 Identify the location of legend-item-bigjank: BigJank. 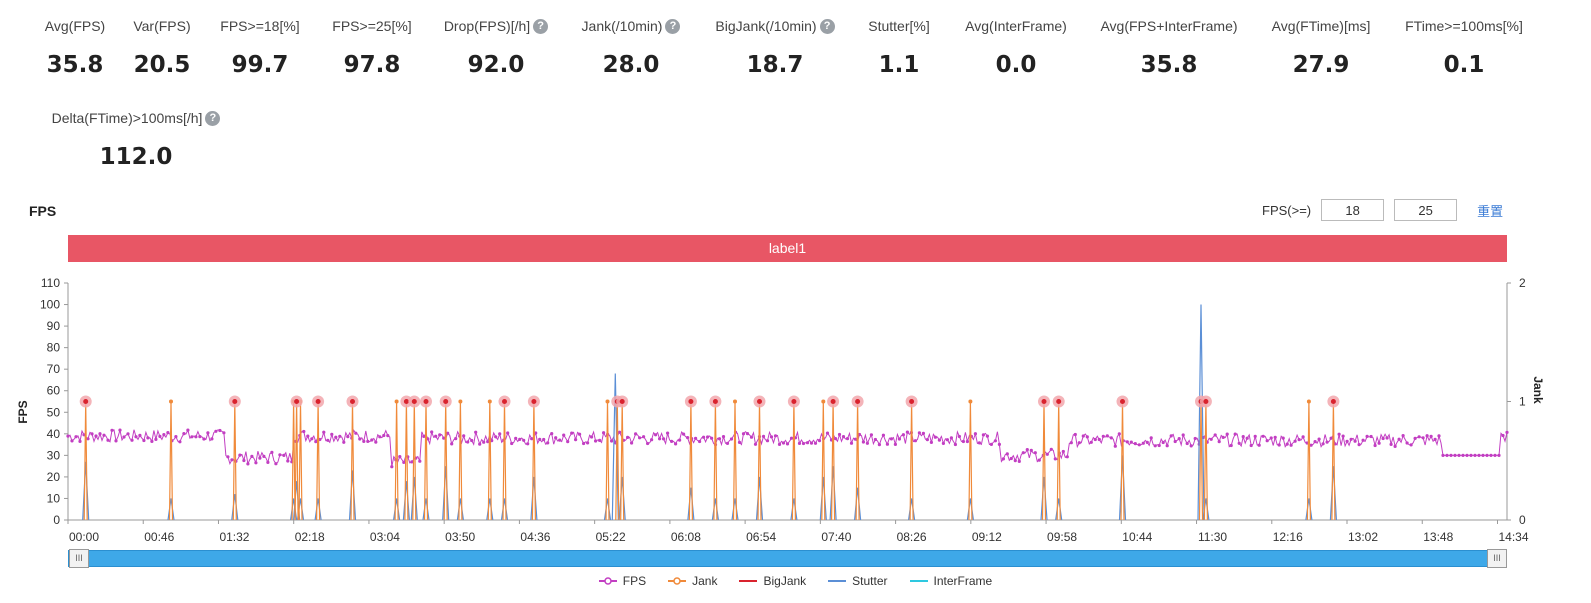
(772, 581).